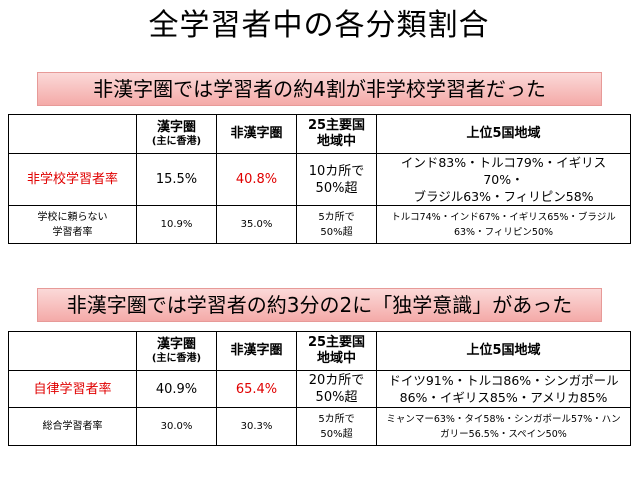 This screenshot has width=638, height=479. I want to click on cell-nonkanji: 30.3%, so click(256, 426).